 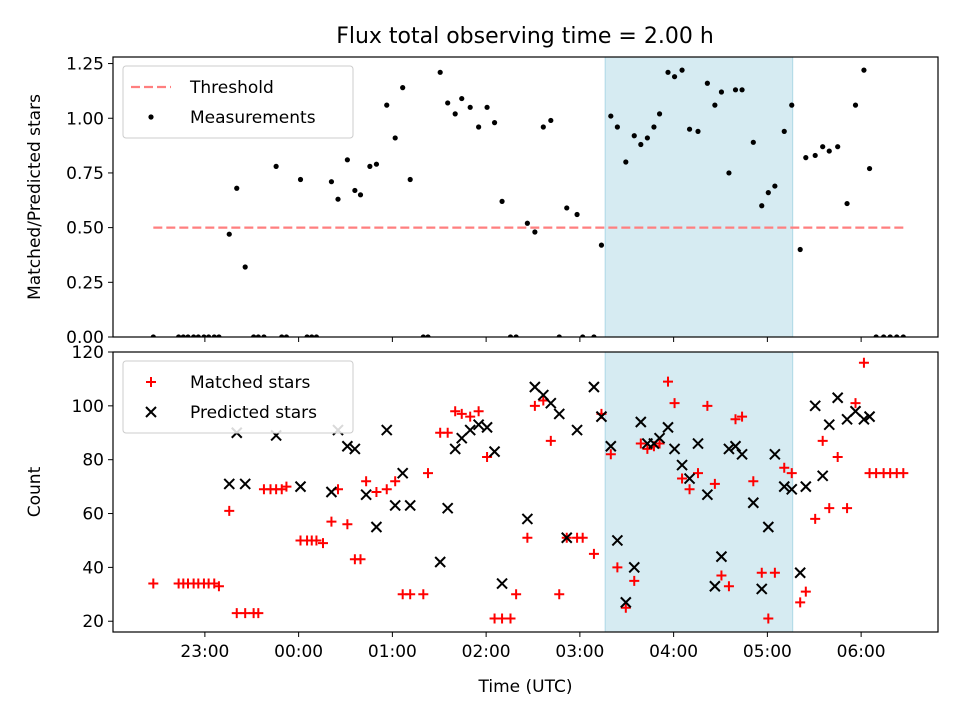 What do you see at coordinates (392, 652) in the screenshot?
I see `x-tick-label: 01:00` at bounding box center [392, 652].